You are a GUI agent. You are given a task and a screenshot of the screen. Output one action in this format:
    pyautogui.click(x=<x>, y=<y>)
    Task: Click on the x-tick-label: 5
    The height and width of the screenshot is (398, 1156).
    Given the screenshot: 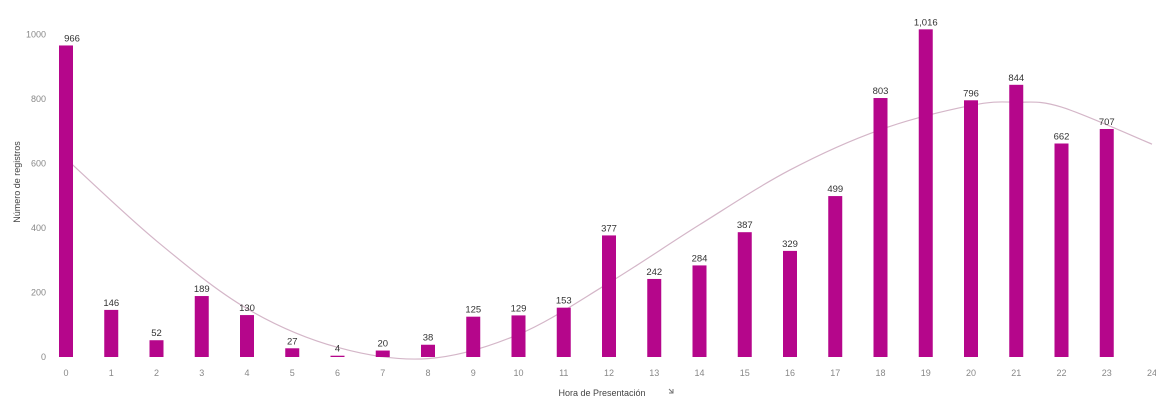 What is the action you would take?
    pyautogui.click(x=292, y=373)
    